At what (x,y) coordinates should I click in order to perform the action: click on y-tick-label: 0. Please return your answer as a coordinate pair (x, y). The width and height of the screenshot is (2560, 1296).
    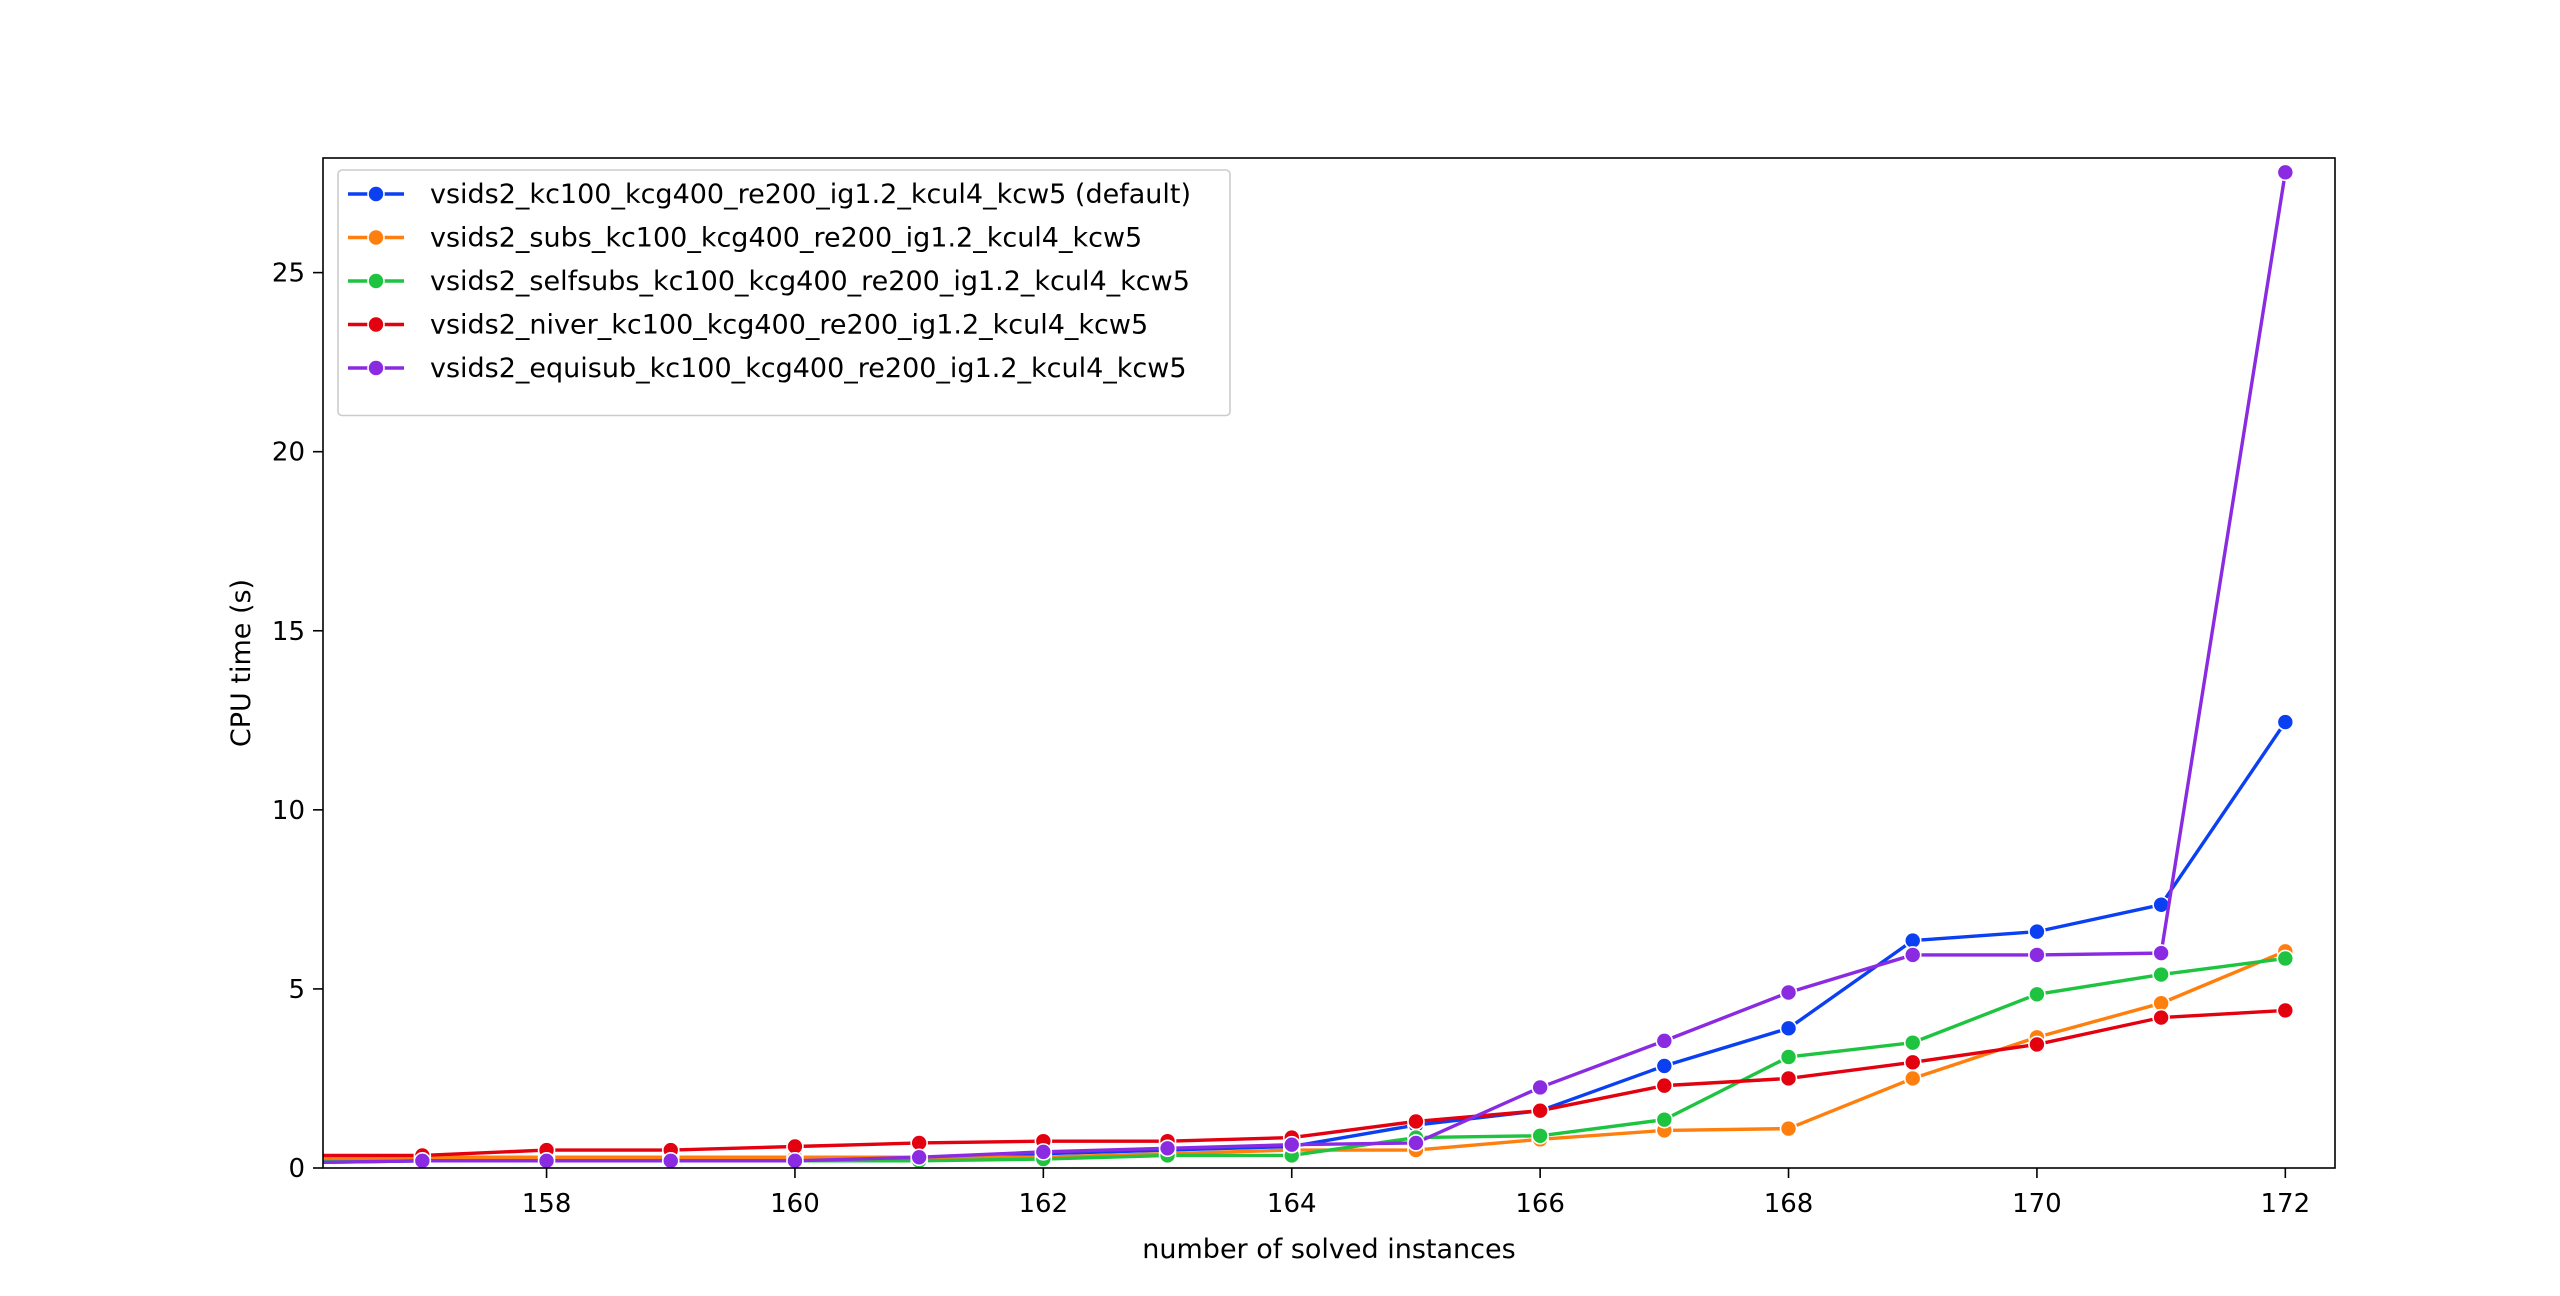
    Looking at the image, I should click on (296, 1169).